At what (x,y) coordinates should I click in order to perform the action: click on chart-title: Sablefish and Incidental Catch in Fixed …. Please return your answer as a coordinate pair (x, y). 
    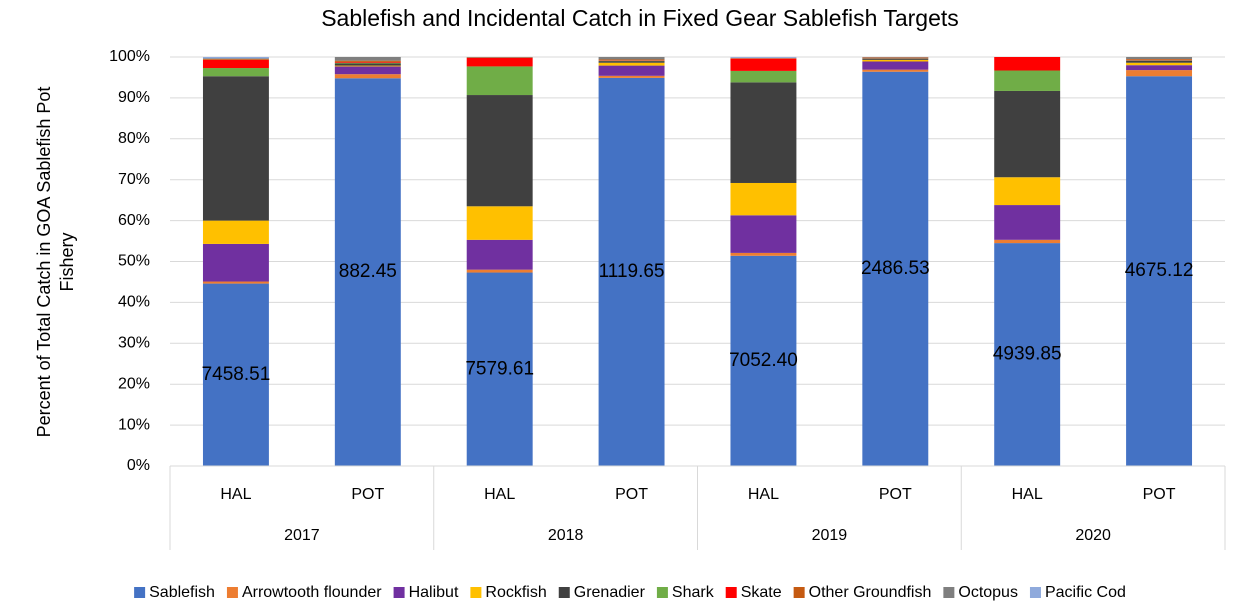
    Looking at the image, I should click on (640, 18).